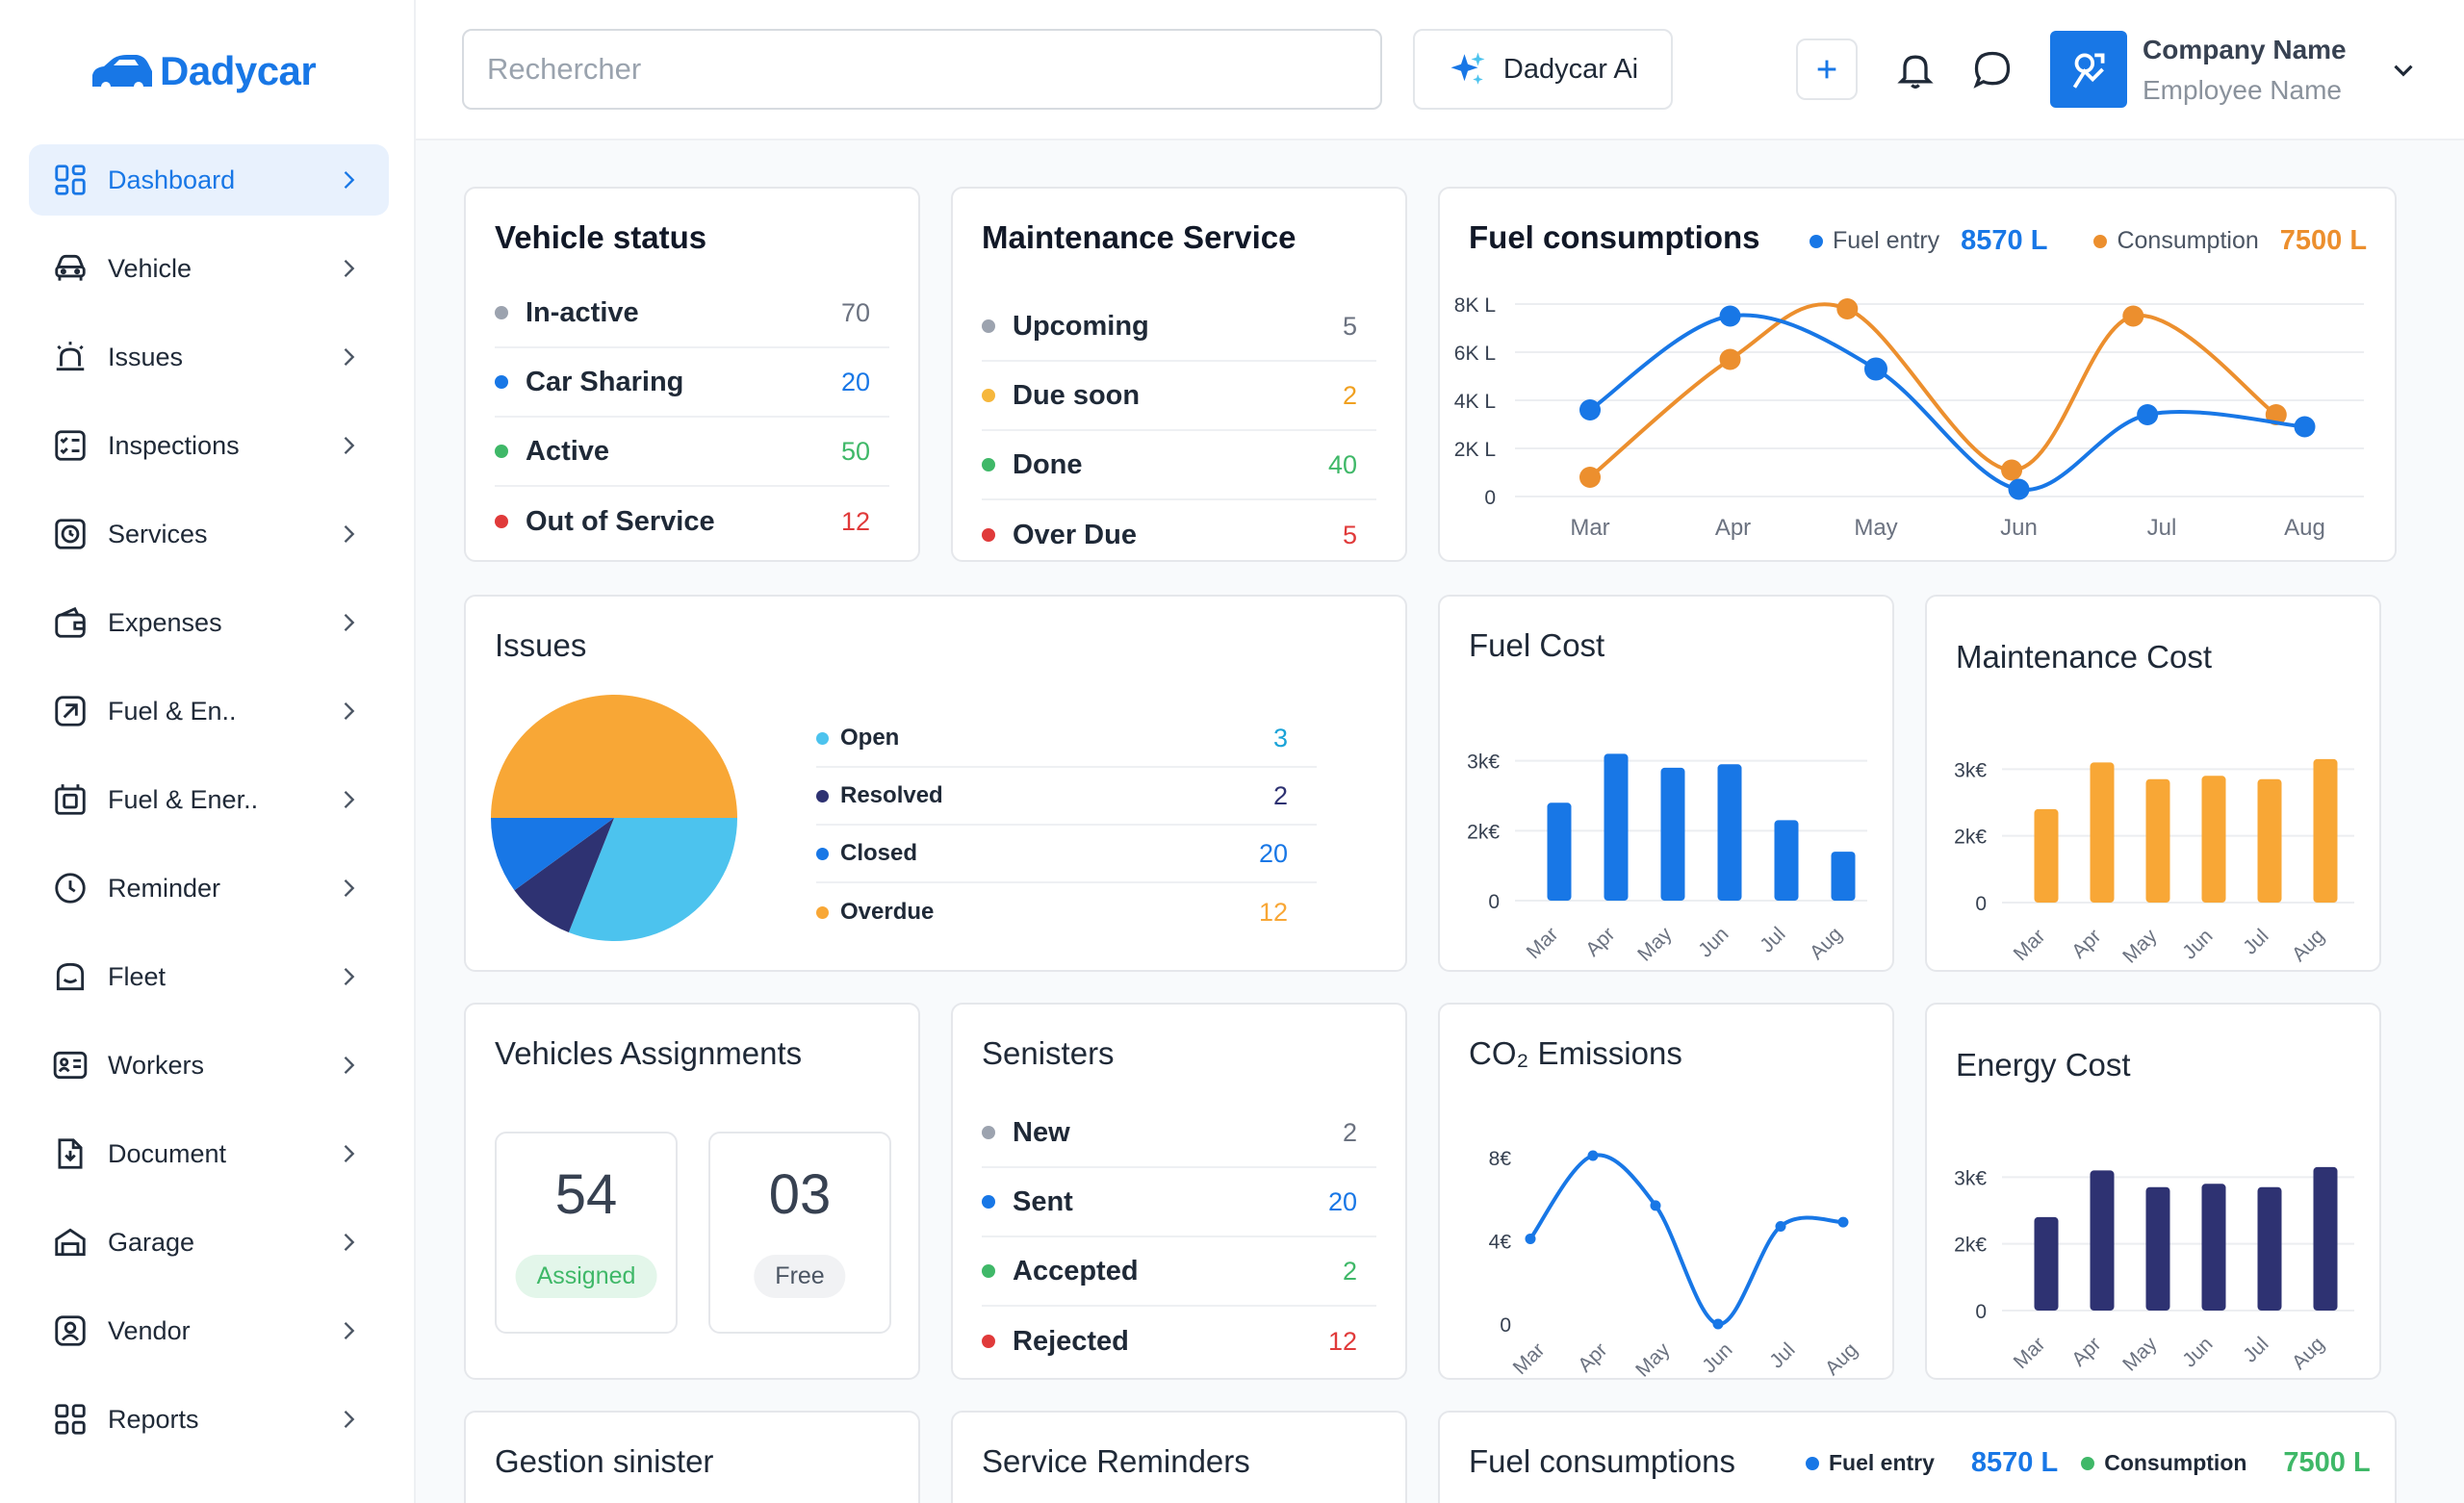 This screenshot has height=1503, width=2464. Describe the element at coordinates (800, 1276) in the screenshot. I see `free-badge: Free` at that location.